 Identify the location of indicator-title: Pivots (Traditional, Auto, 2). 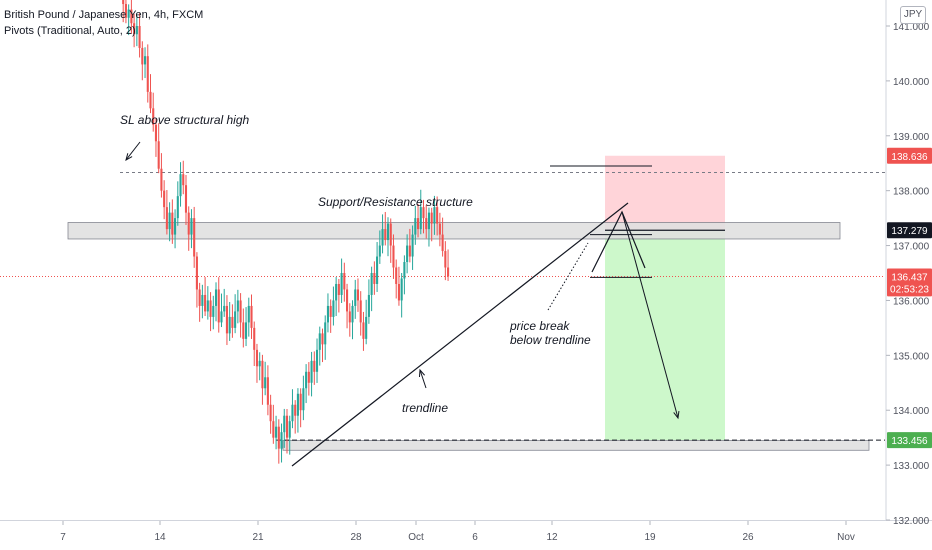
(70, 31).